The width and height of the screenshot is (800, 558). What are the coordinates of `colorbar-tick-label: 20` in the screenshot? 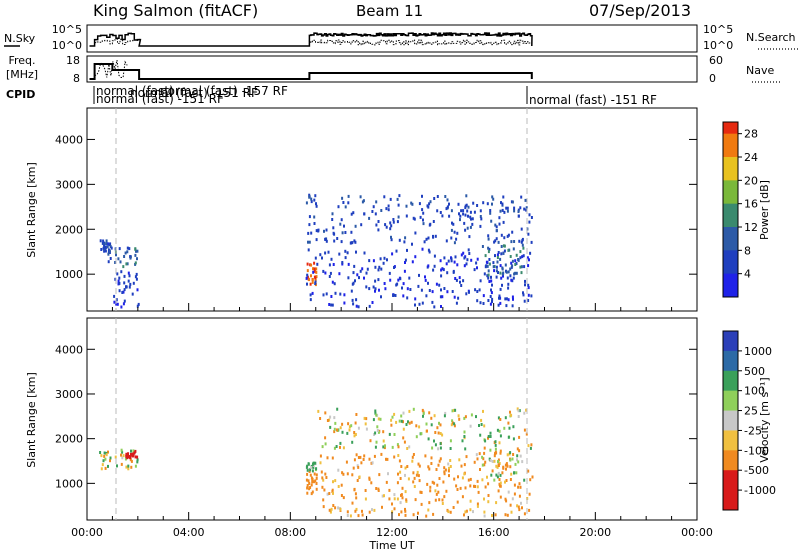 It's located at (751, 180).